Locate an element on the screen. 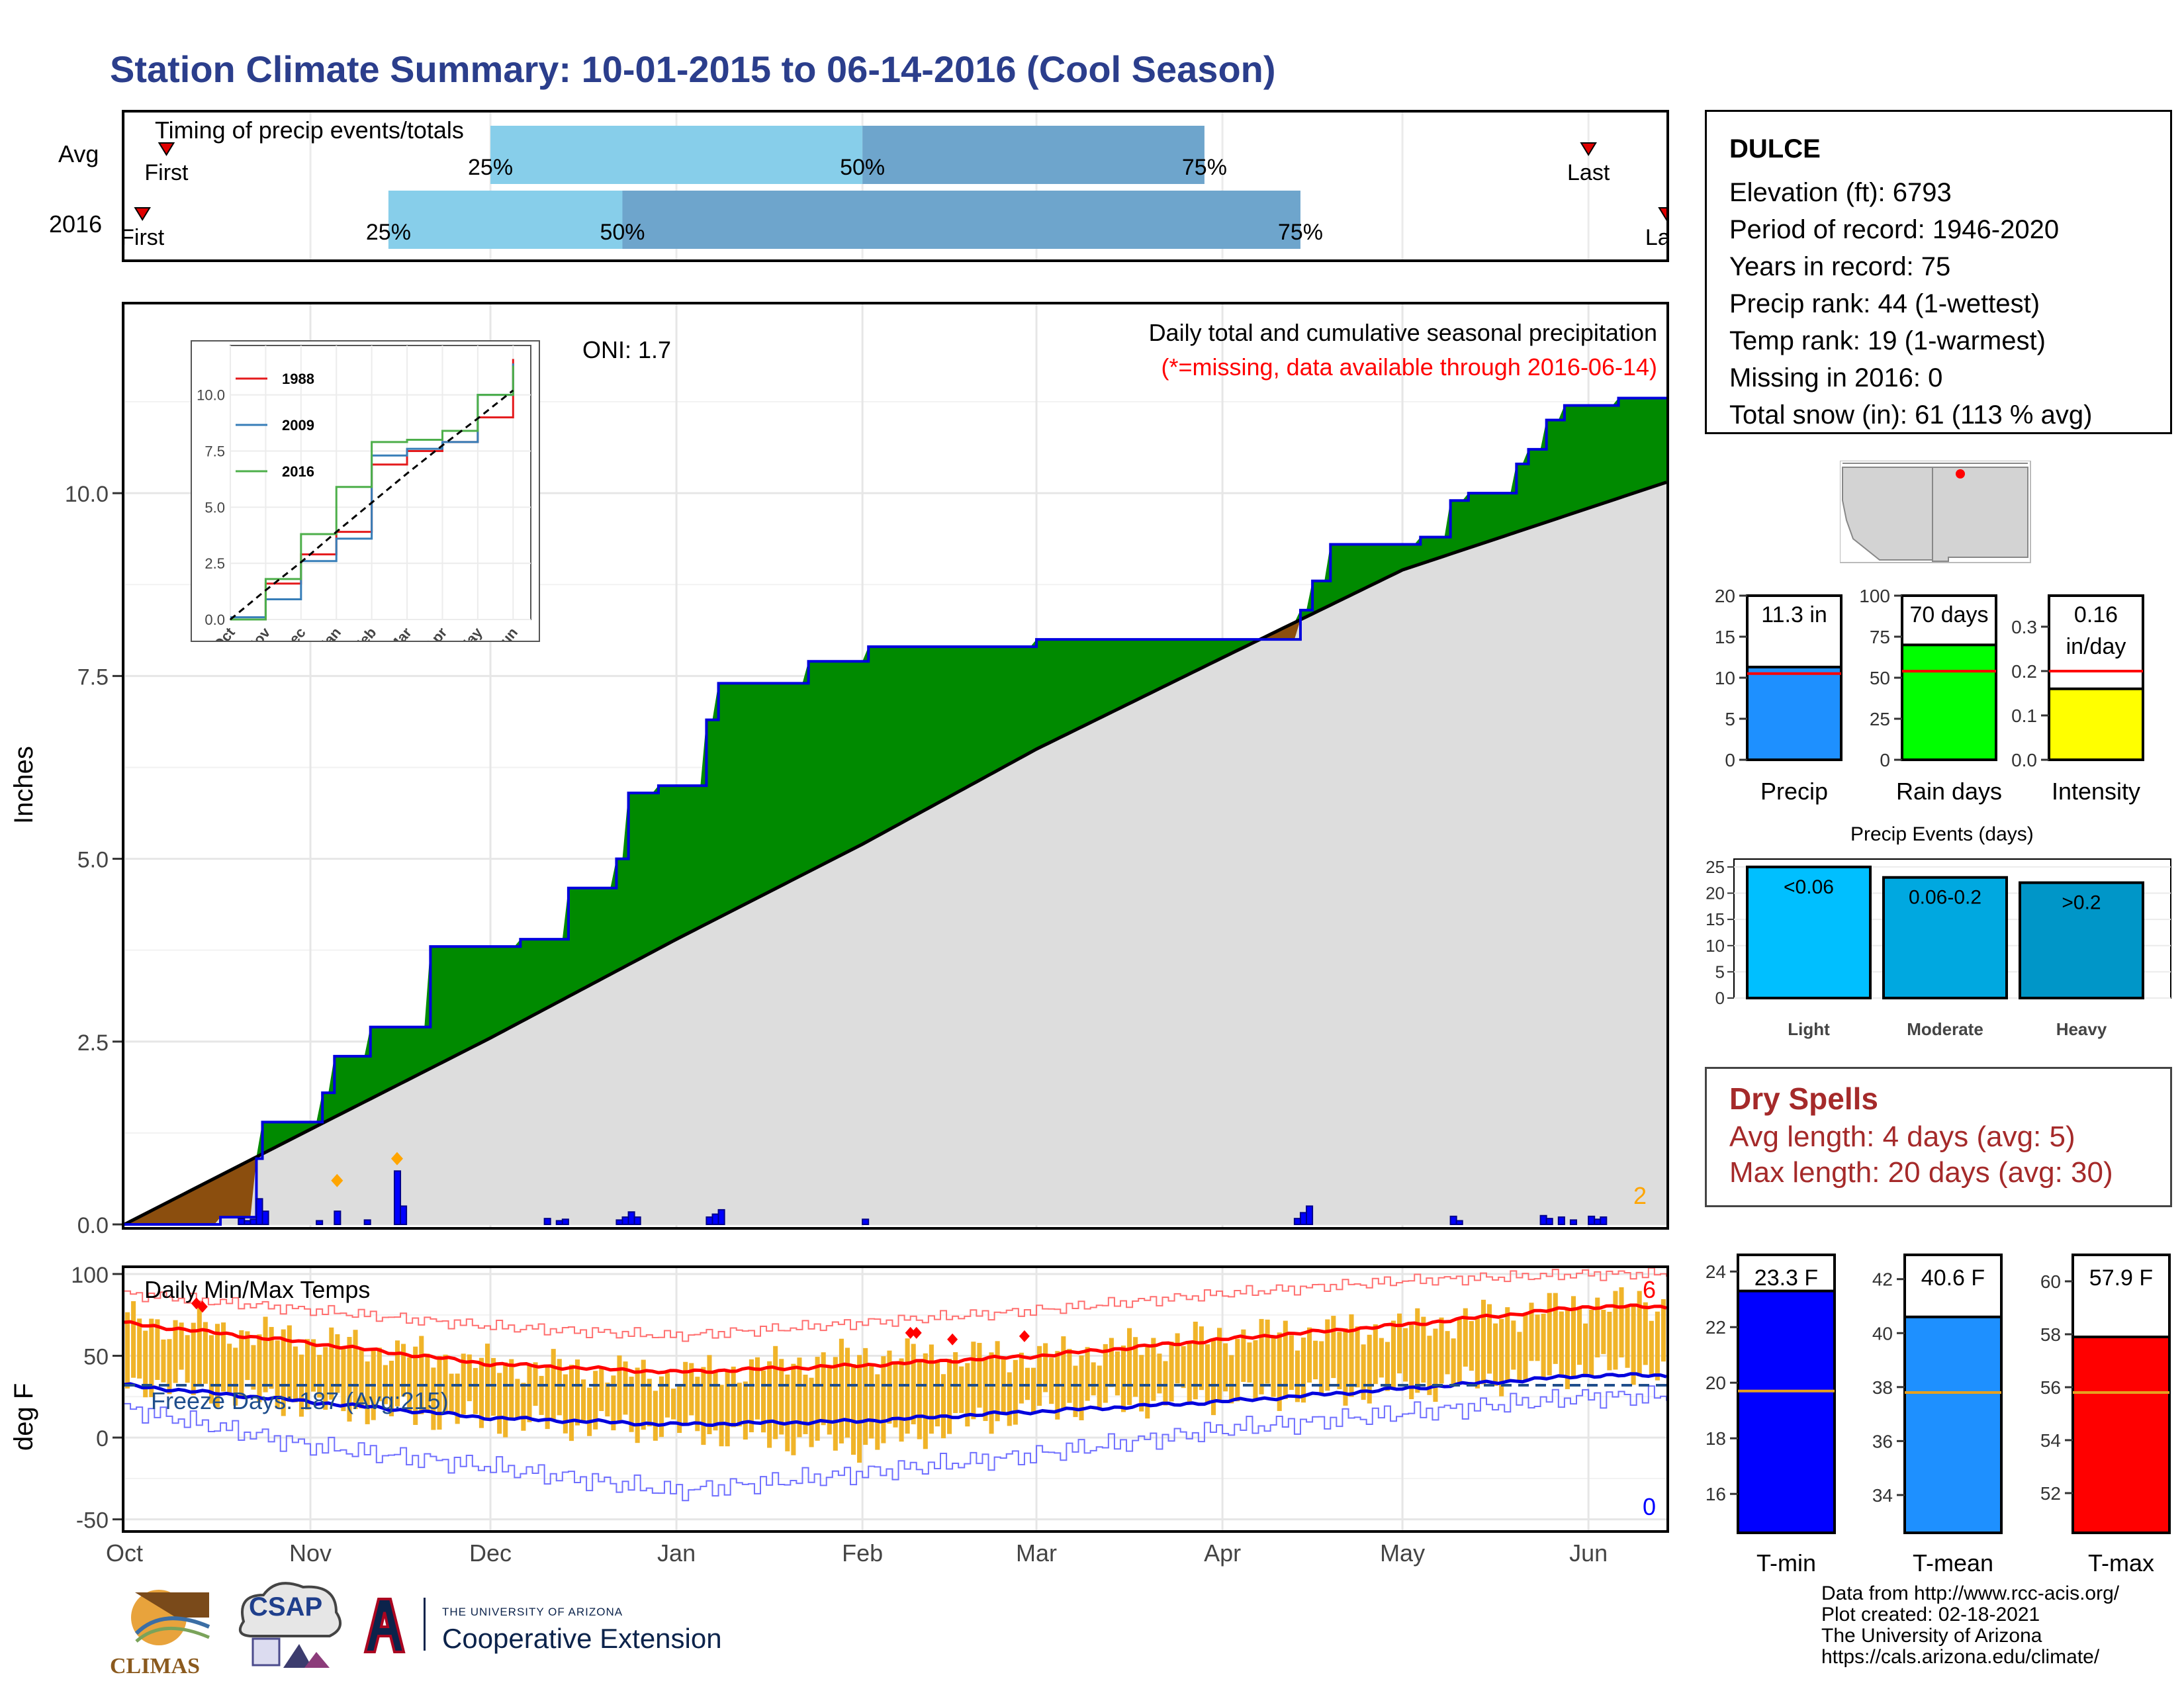  events-bar-light is located at coordinates (1809, 932).